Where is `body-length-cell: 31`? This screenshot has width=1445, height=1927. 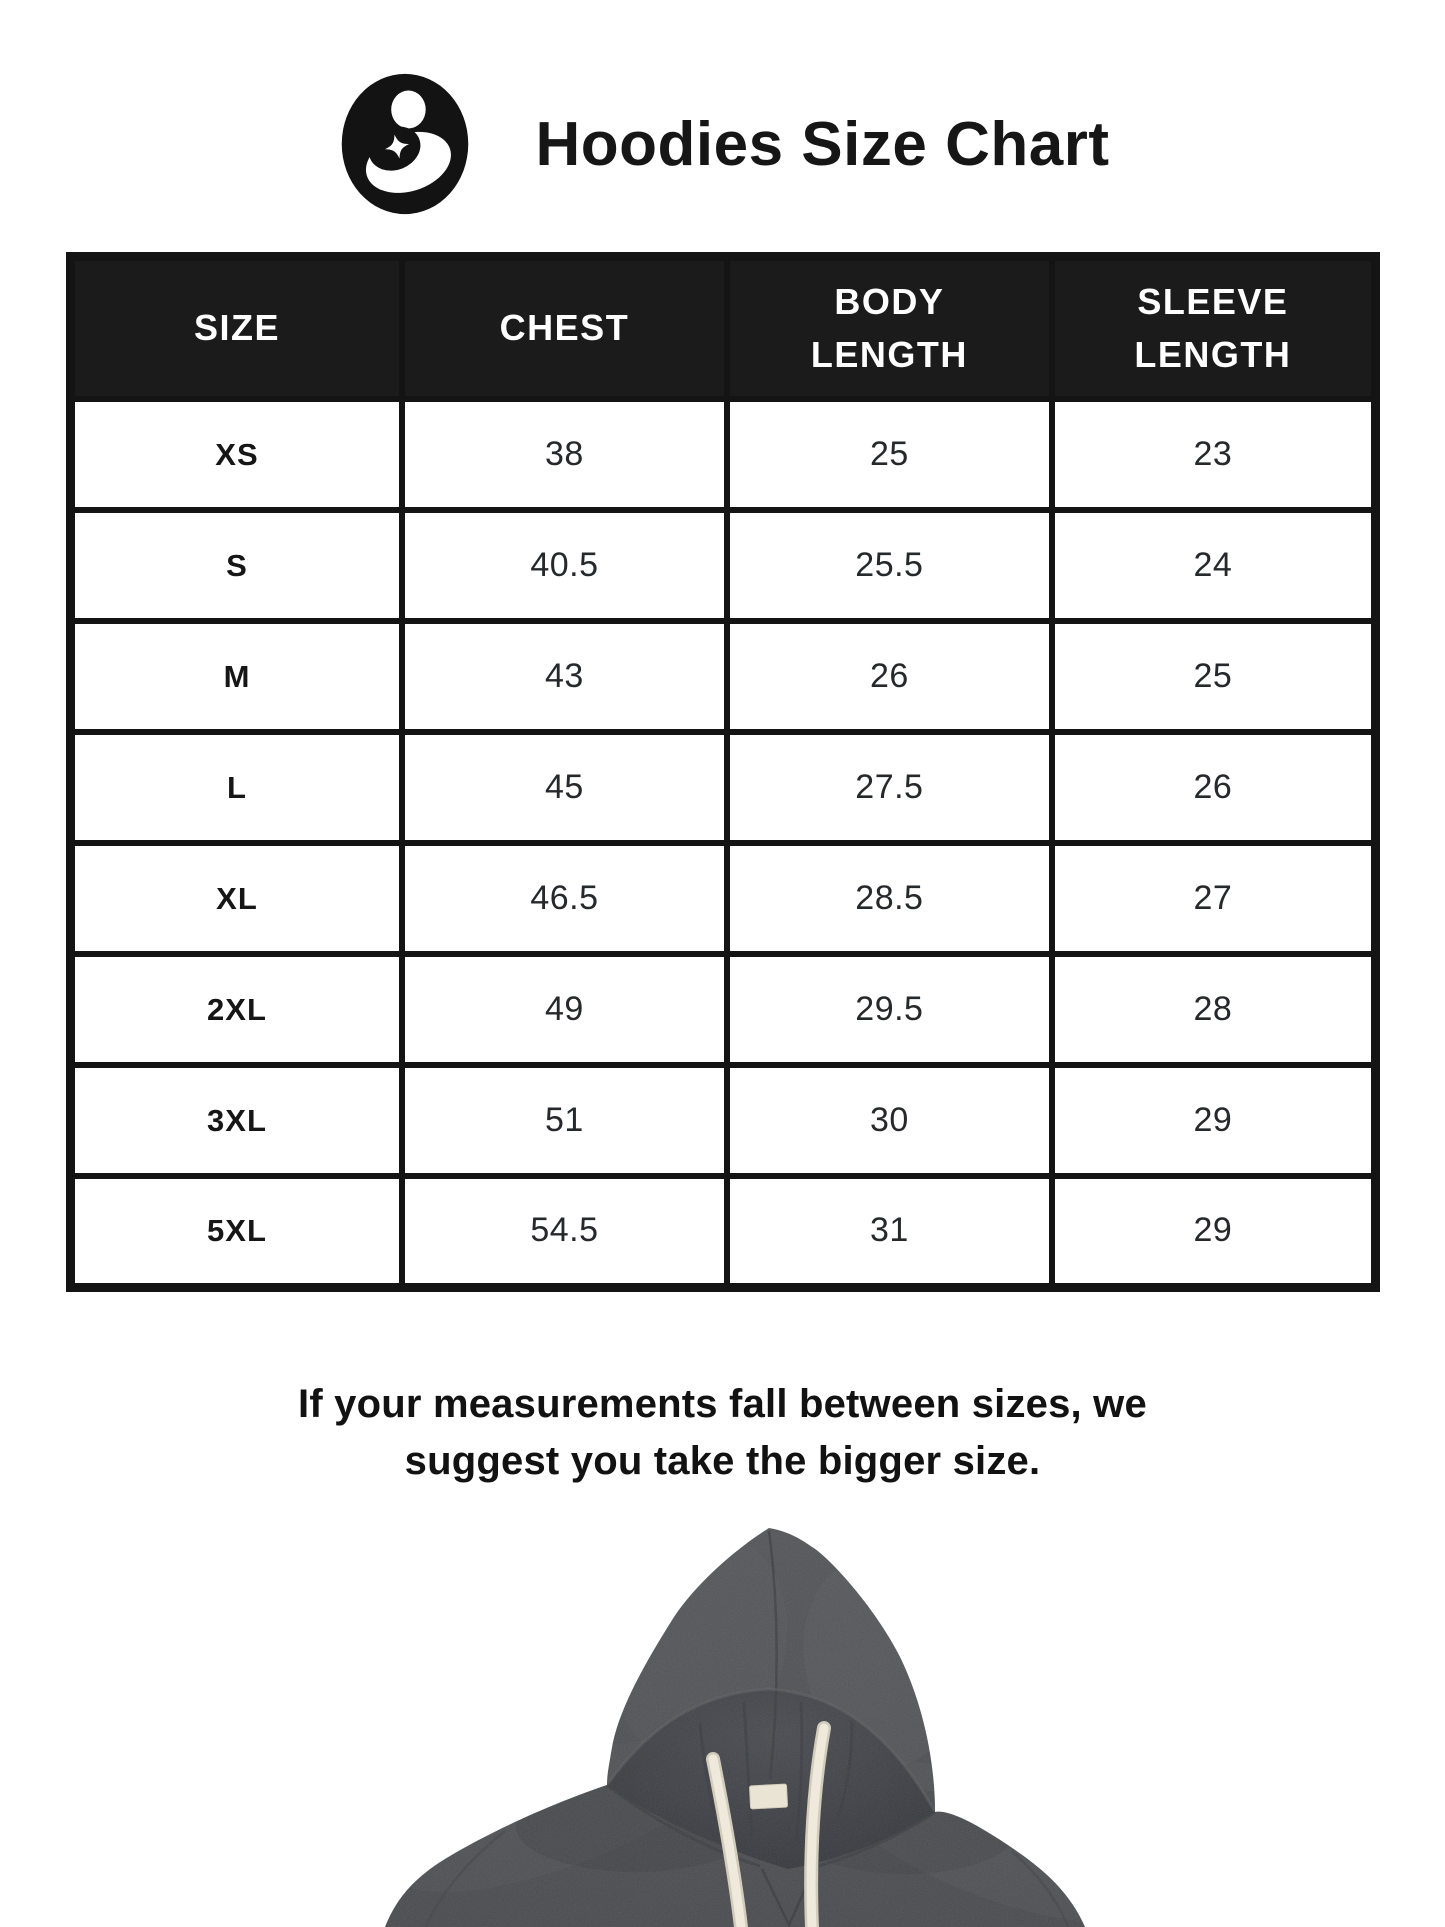
body-length-cell: 31 is located at coordinates (889, 1231).